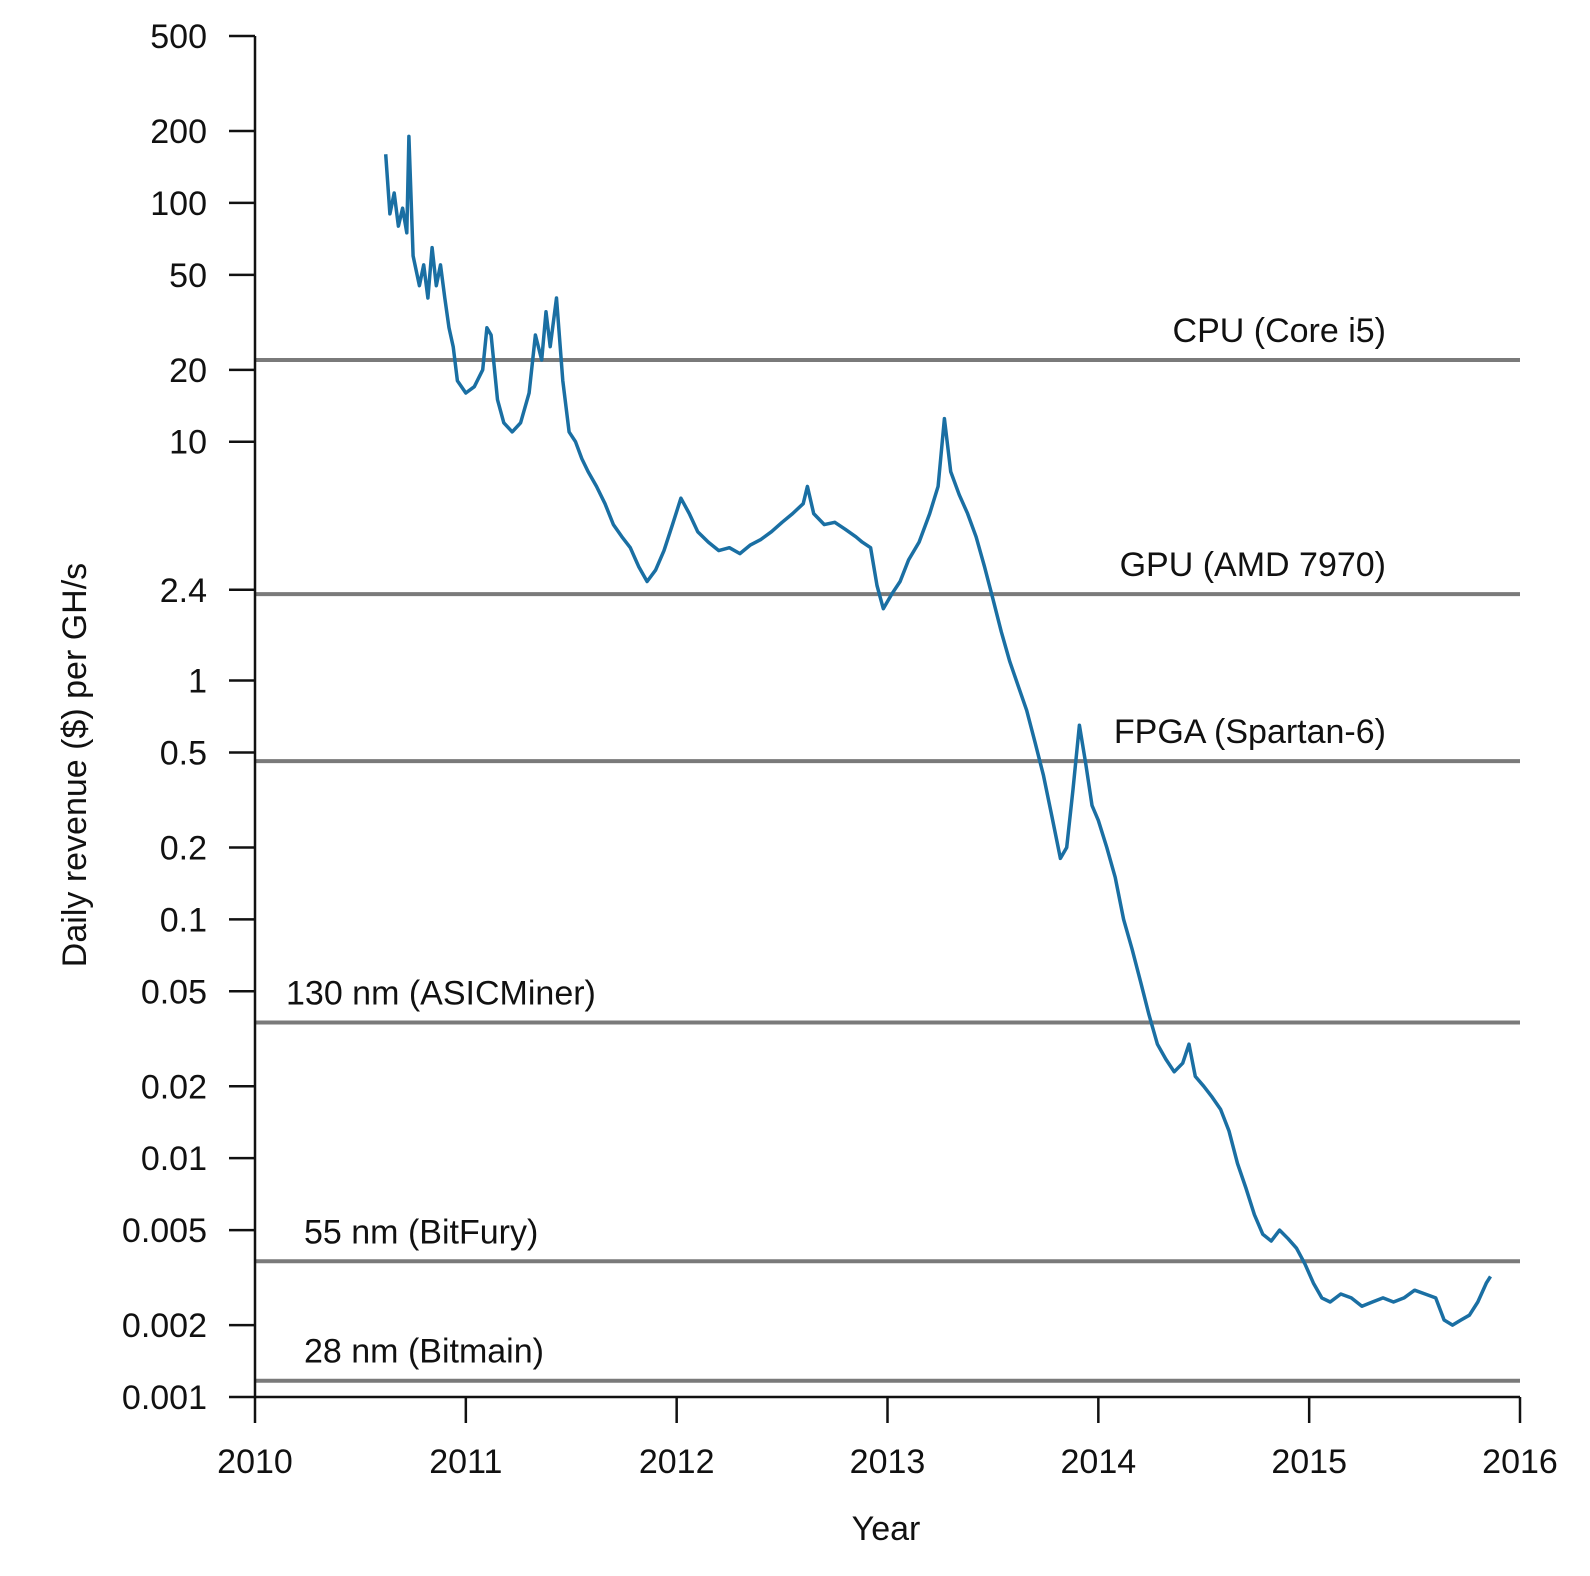 This screenshot has width=1590, height=1576. I want to click on y-tick-label: 0.01, so click(174, 1159).